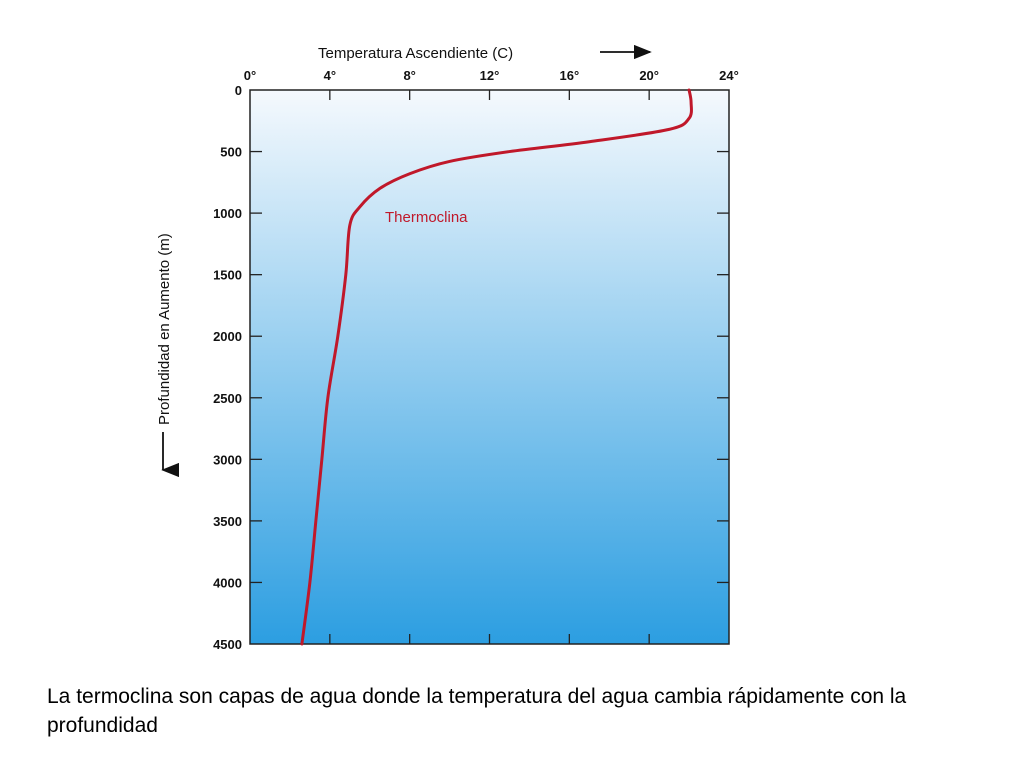 This screenshot has width=1024, height=768. Describe the element at coordinates (238, 90) in the screenshot. I see `y-tick-label: 0` at that location.